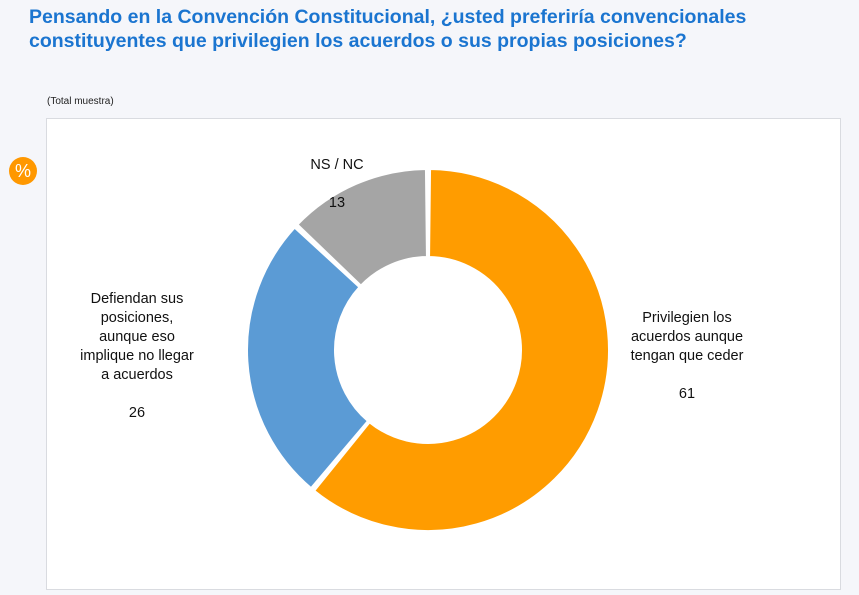  What do you see at coordinates (23, 171) in the screenshot?
I see `percent-icon: %` at bounding box center [23, 171].